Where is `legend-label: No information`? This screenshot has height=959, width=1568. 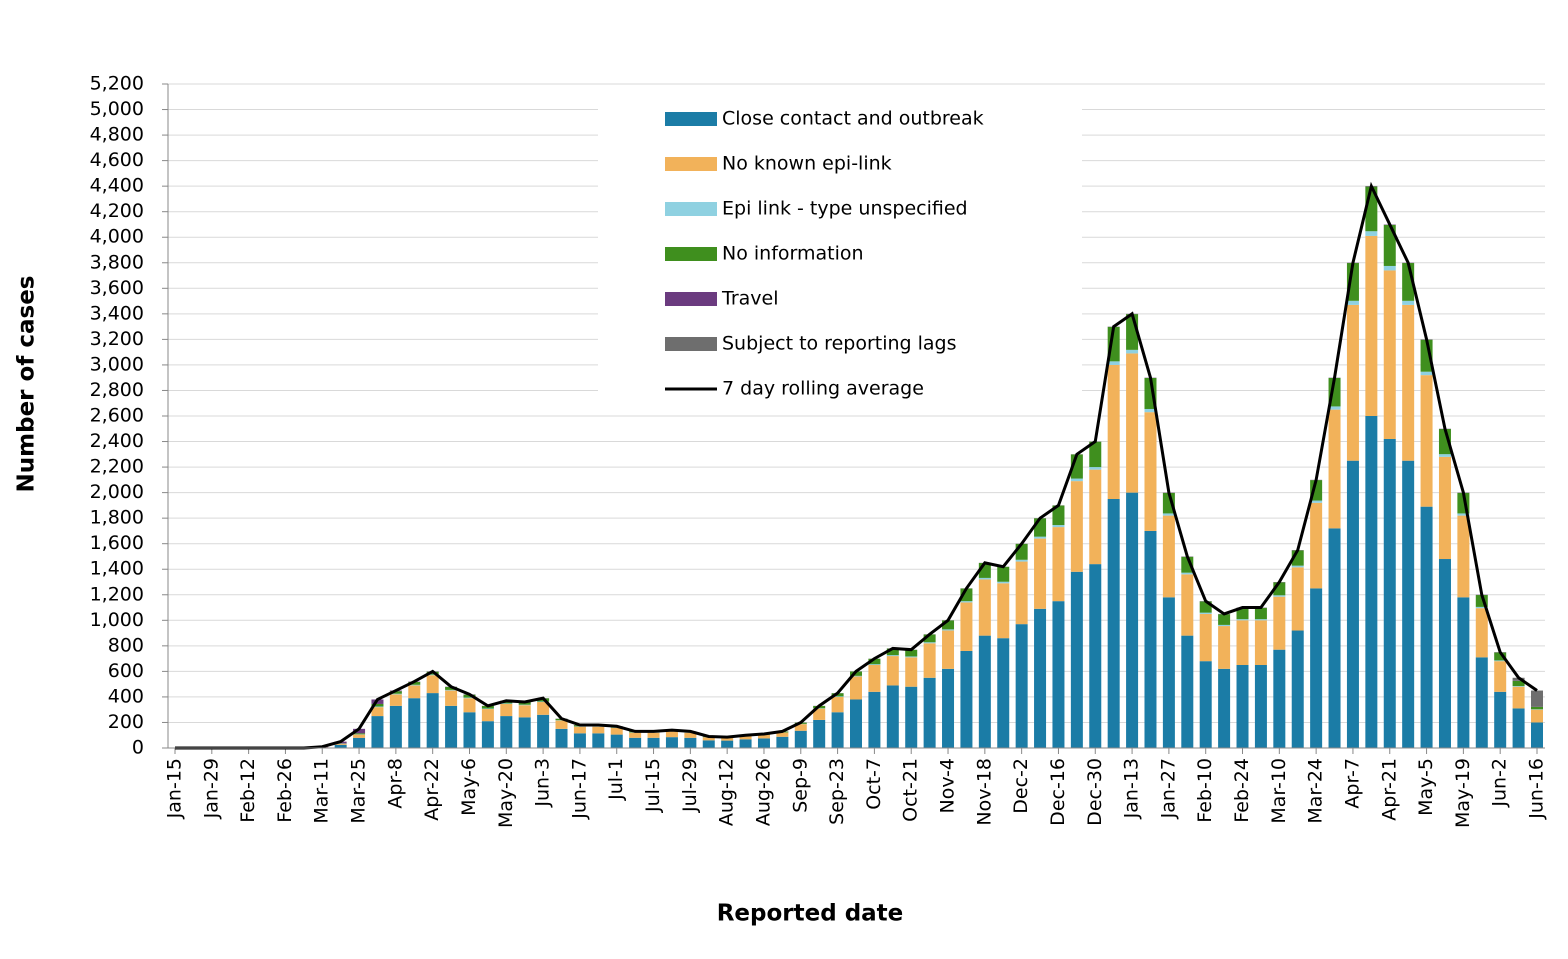 legend-label: No information is located at coordinates (793, 254).